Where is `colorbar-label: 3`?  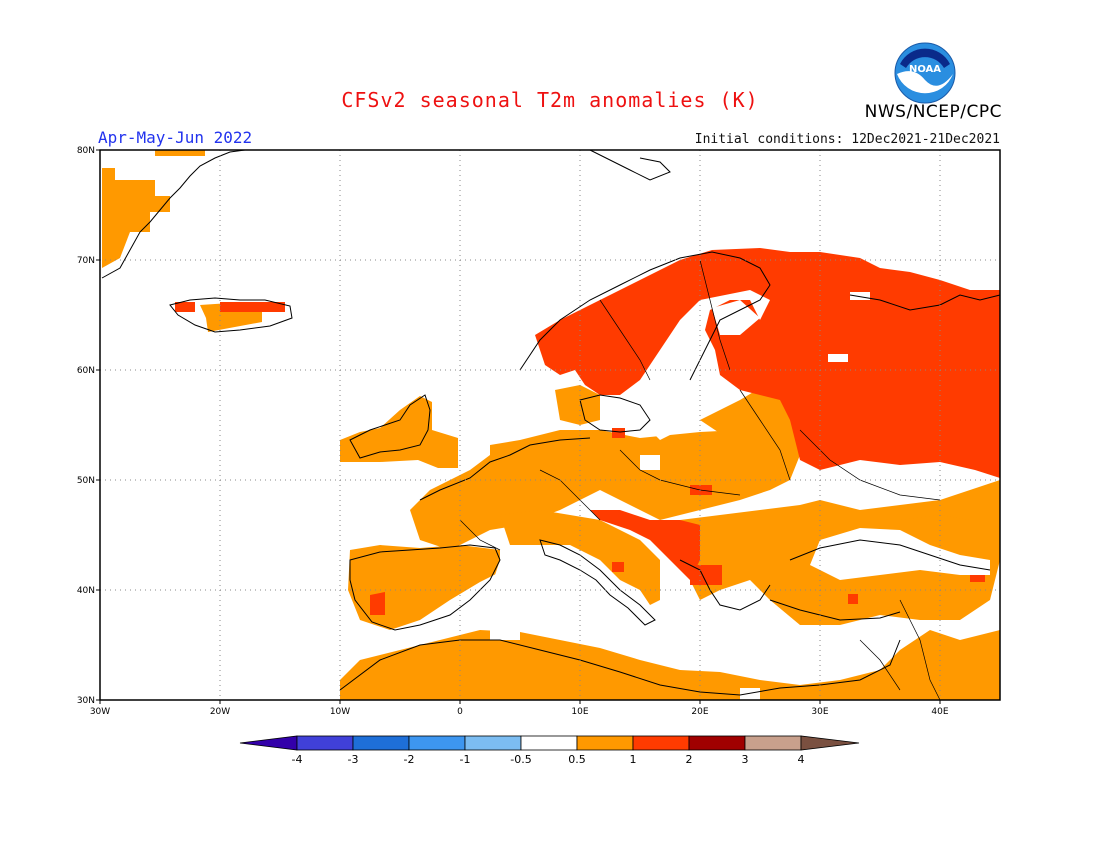 colorbar-label: 3 is located at coordinates (745, 759).